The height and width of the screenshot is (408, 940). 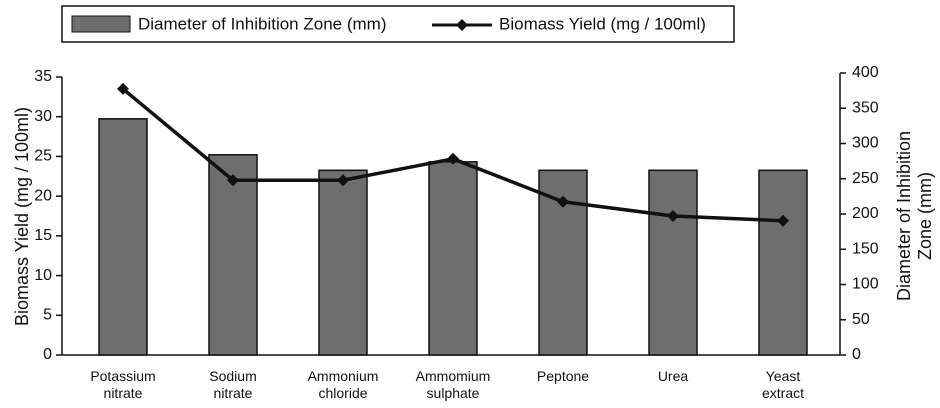 I want to click on x-tick-label: Urea, so click(x=673, y=376).